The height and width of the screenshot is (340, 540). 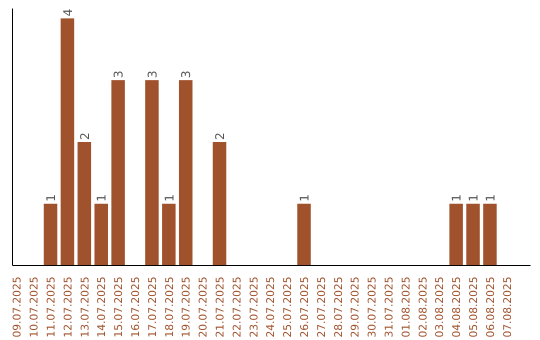 I want to click on x-tick-label: 17.07.2025, so click(x=152, y=307).